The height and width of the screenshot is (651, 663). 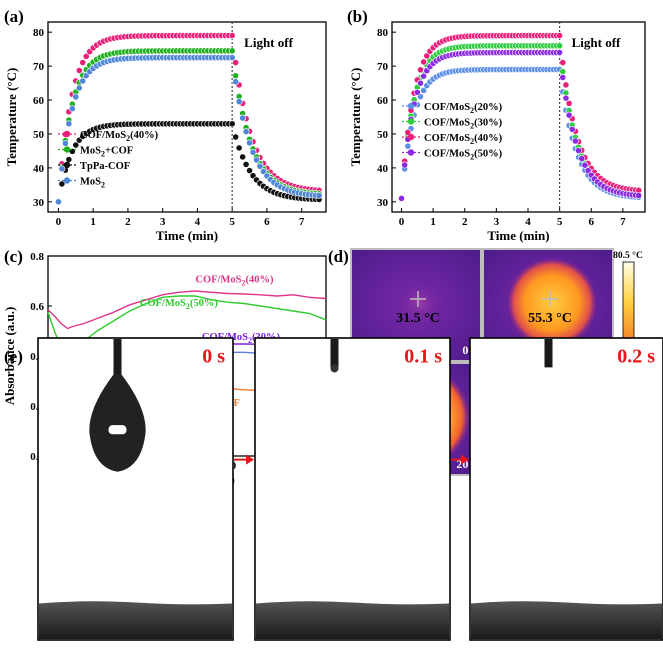 I want to click on panel-c-label: (c), so click(x=13, y=256).